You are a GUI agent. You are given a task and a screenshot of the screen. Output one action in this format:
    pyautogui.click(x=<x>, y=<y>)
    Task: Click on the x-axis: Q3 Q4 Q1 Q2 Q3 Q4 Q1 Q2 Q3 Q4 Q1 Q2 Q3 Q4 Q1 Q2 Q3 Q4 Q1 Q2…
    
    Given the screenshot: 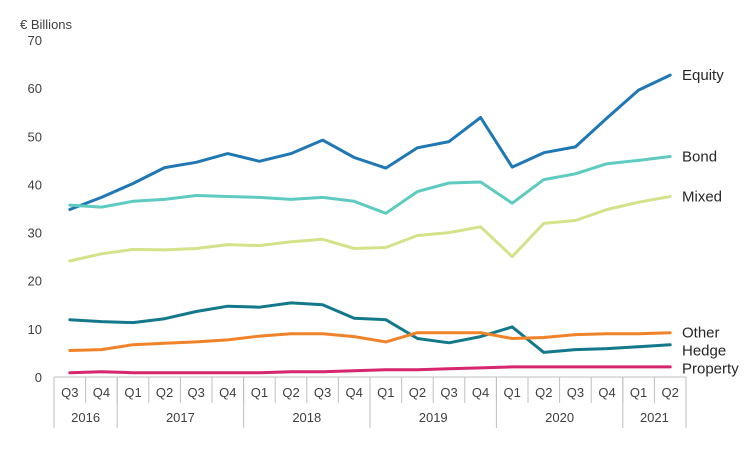 What is the action you would take?
    pyautogui.click(x=370, y=402)
    